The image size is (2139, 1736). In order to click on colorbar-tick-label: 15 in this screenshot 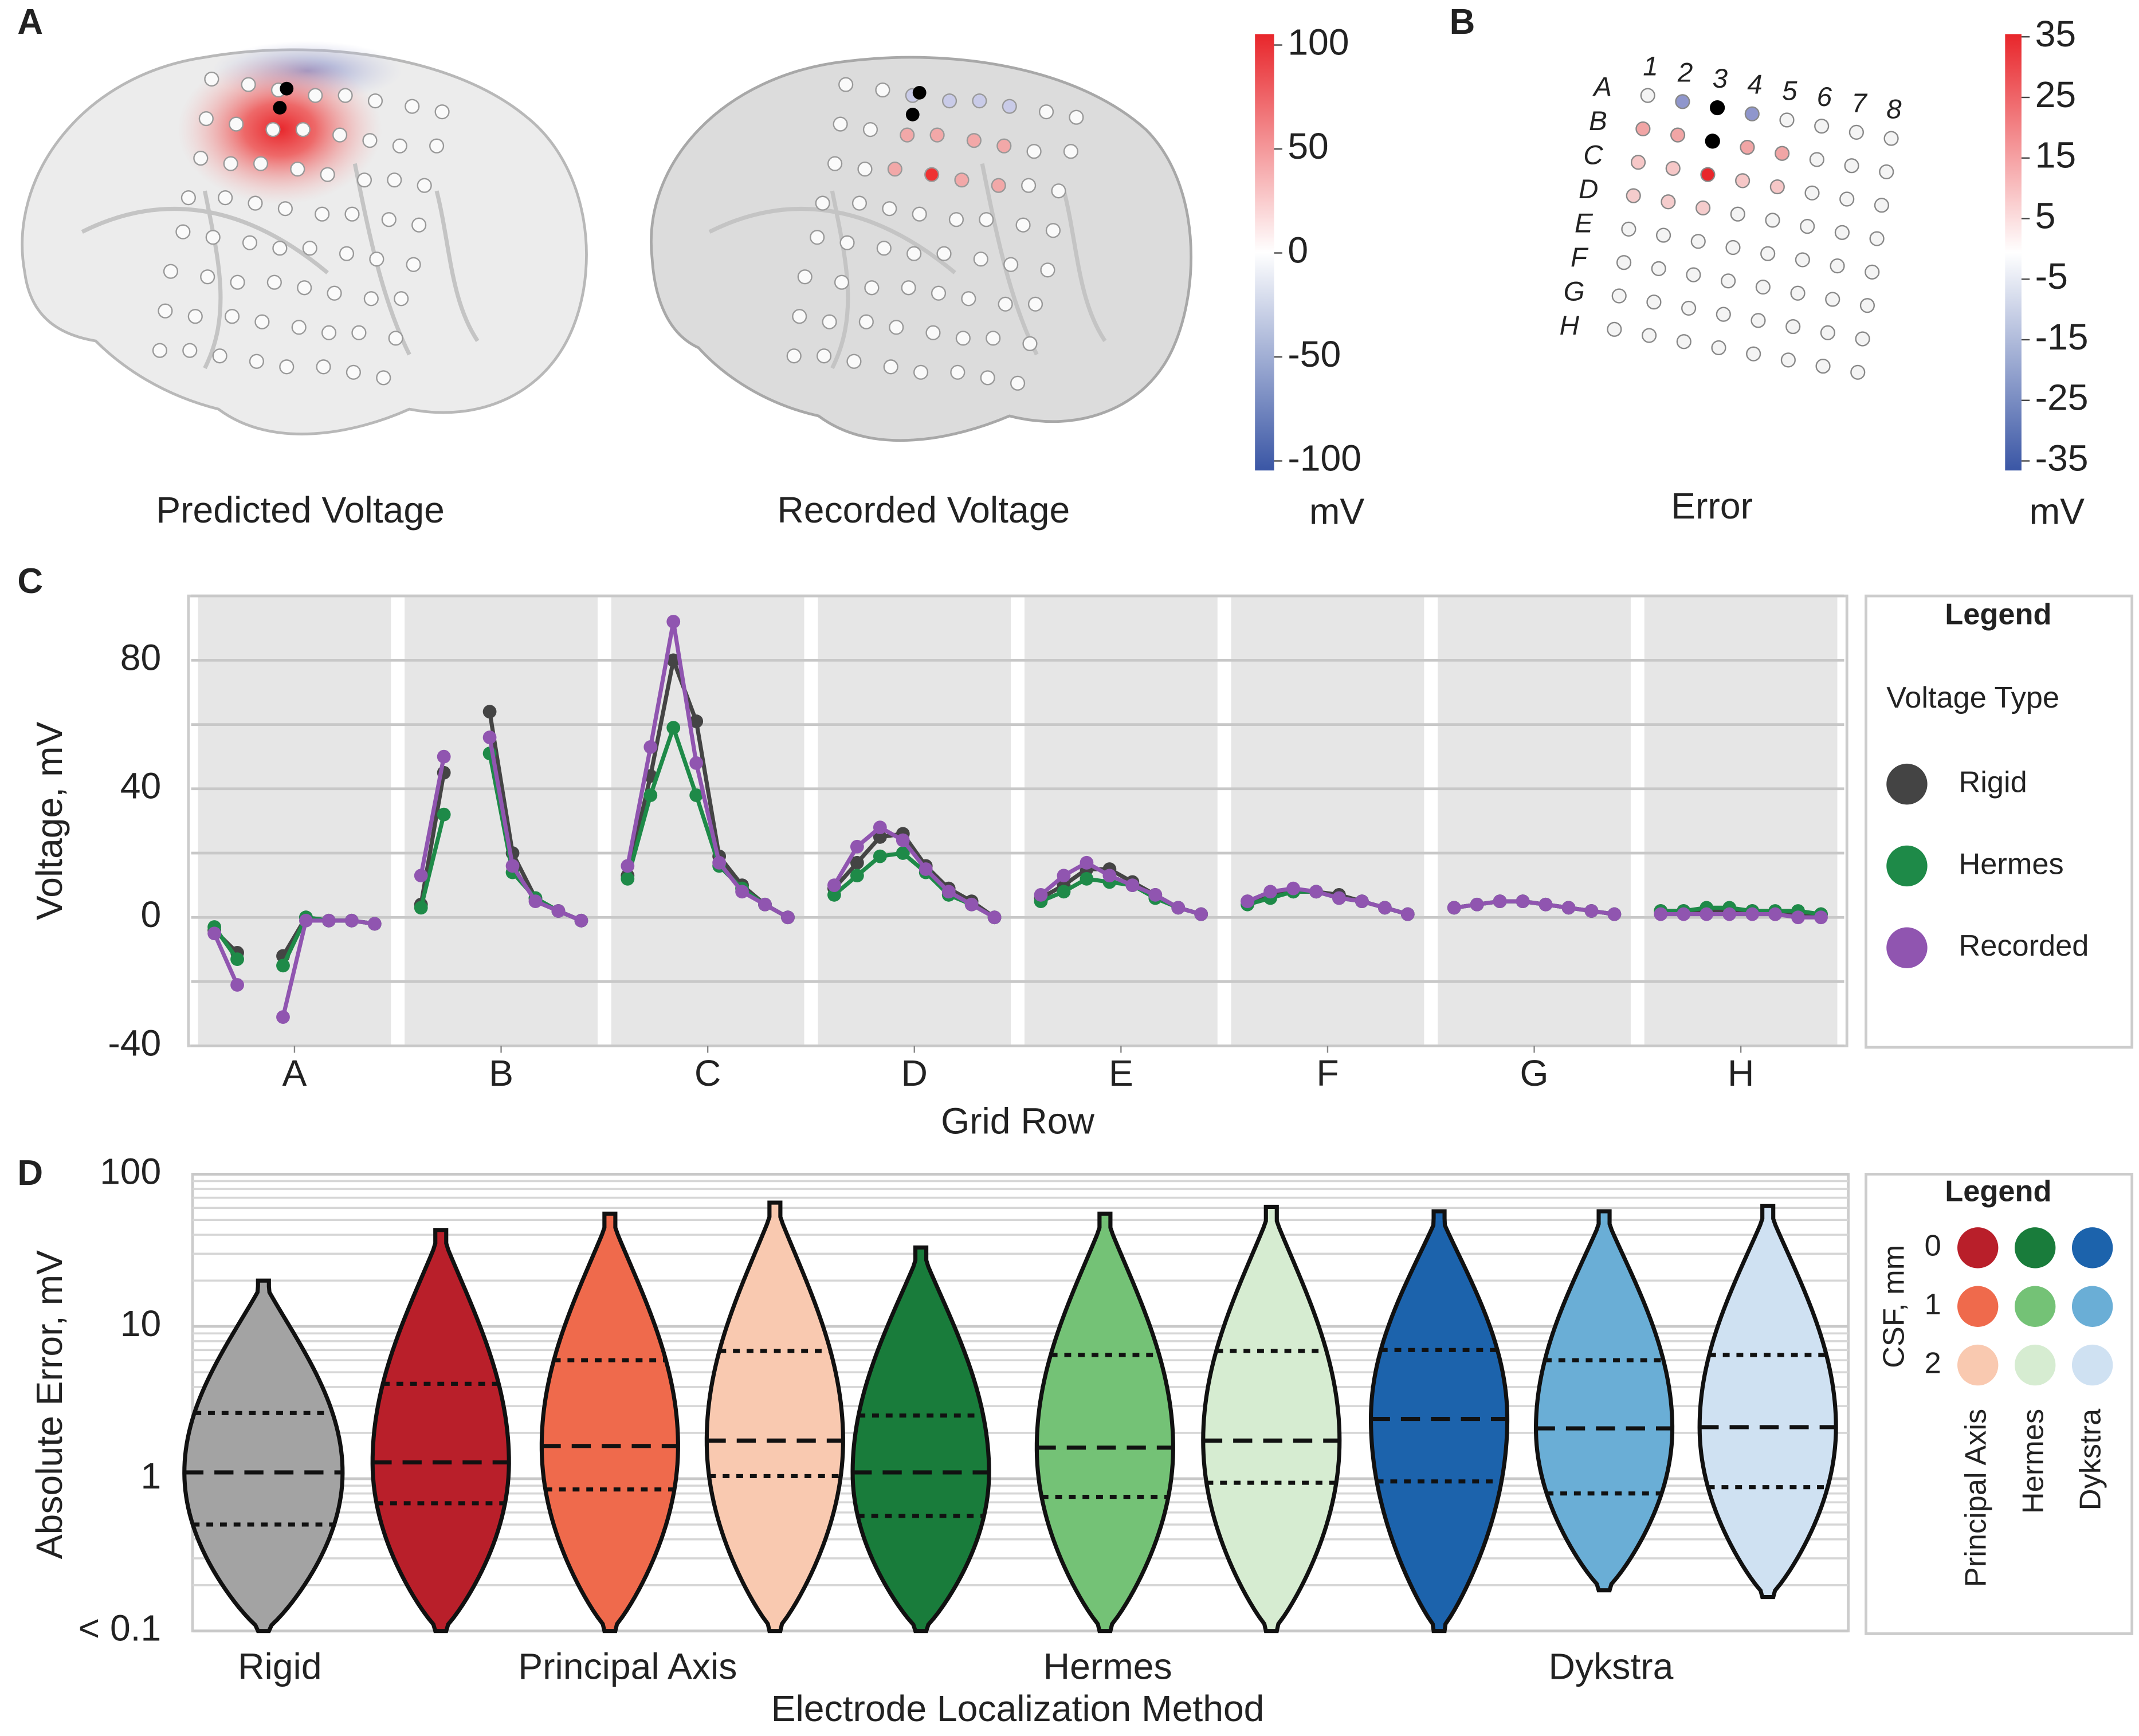, I will do `click(2055, 155)`.